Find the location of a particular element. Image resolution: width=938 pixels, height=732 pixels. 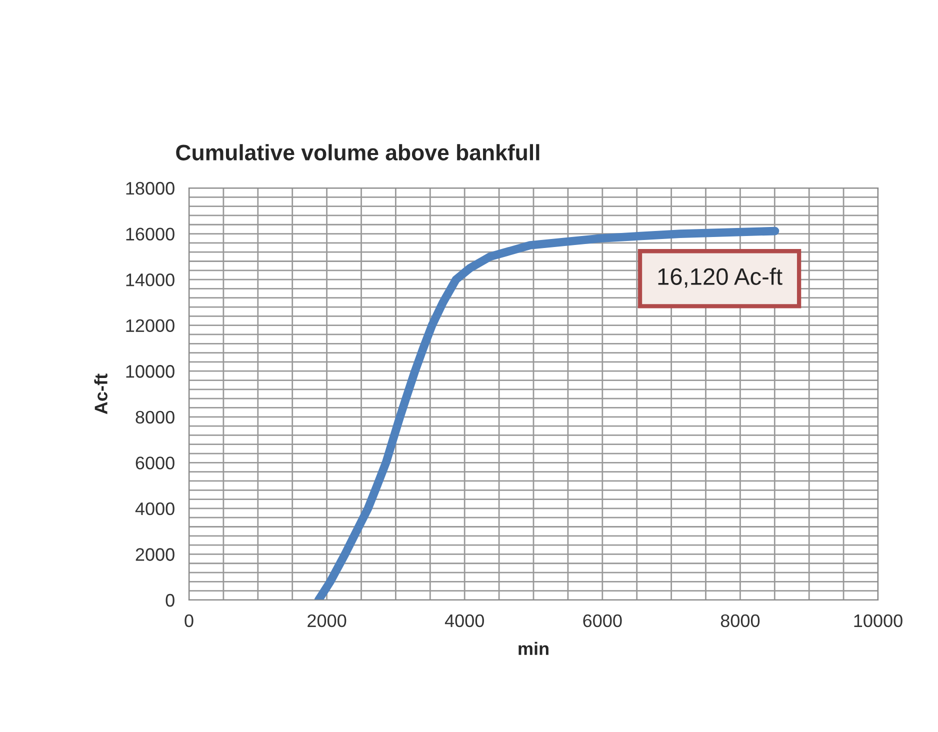

y-tick-label: 12000 is located at coordinates (150, 325).